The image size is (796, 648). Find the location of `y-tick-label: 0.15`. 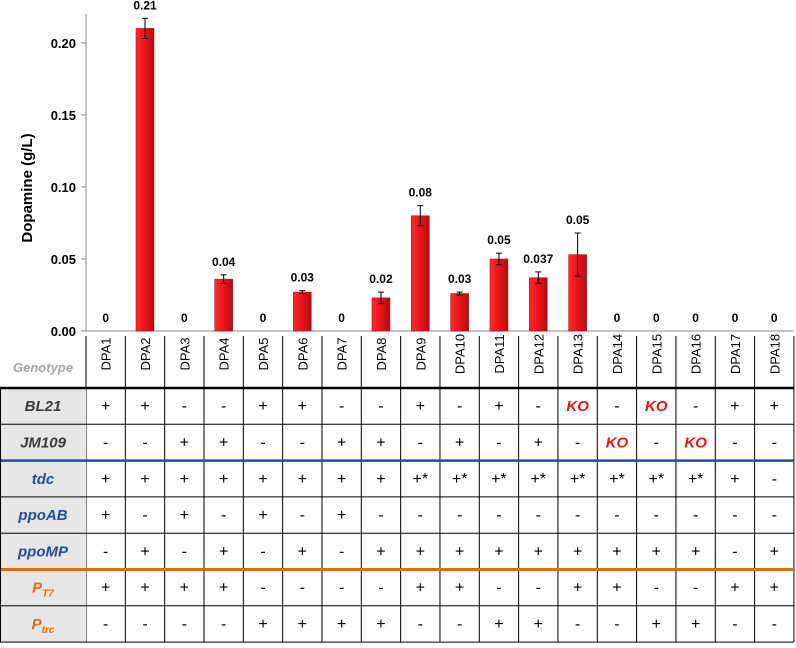

y-tick-label: 0.15 is located at coordinates (63, 115).